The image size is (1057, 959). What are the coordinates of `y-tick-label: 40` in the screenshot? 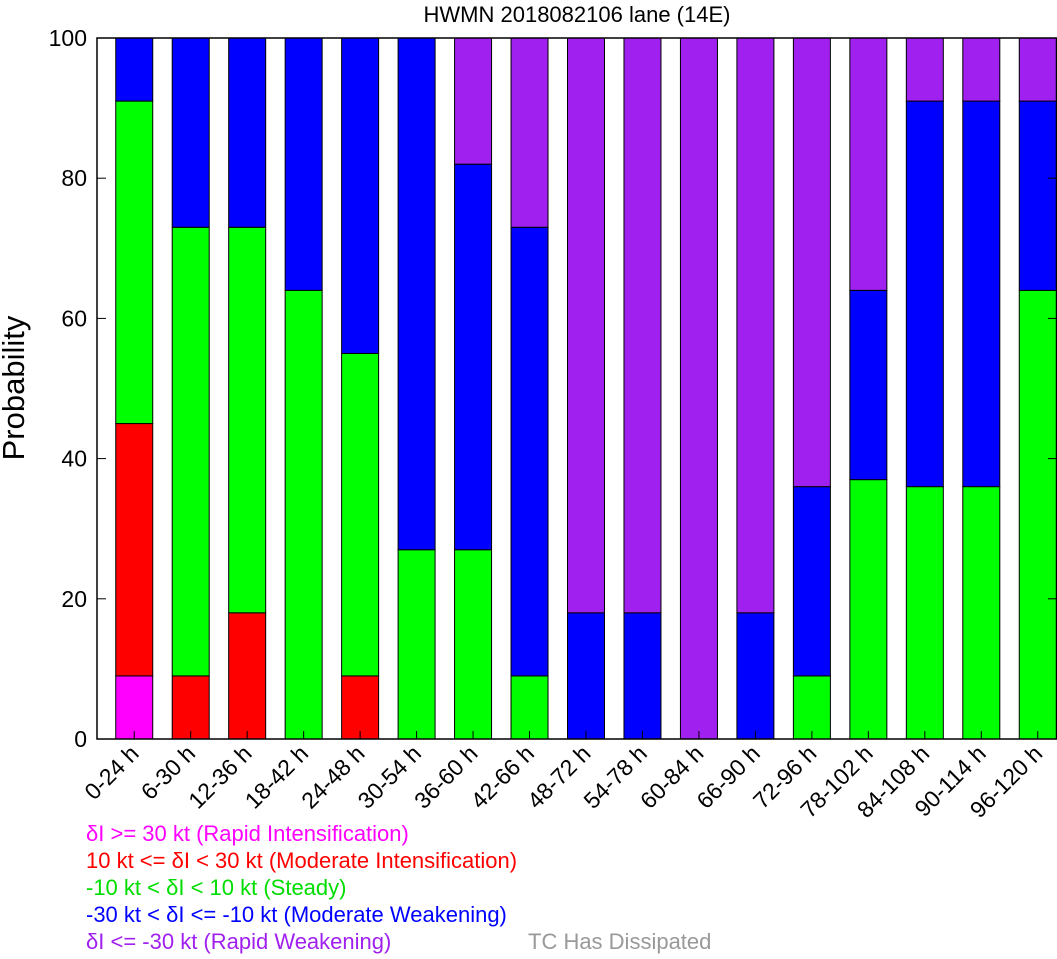 It's located at (74, 459).